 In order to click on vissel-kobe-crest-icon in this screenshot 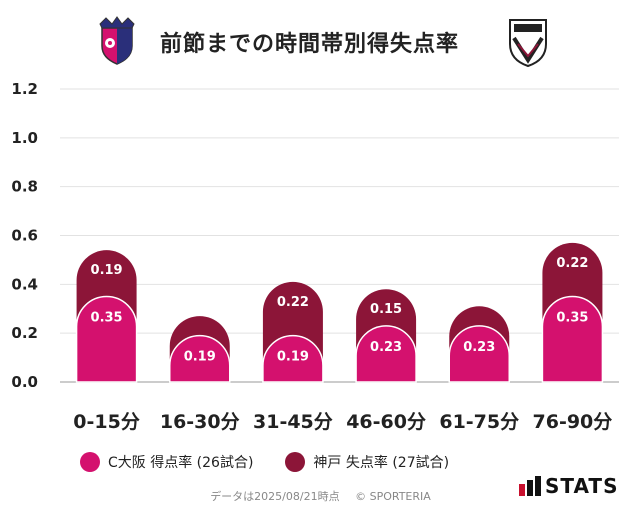, I will do `click(528, 43)`.